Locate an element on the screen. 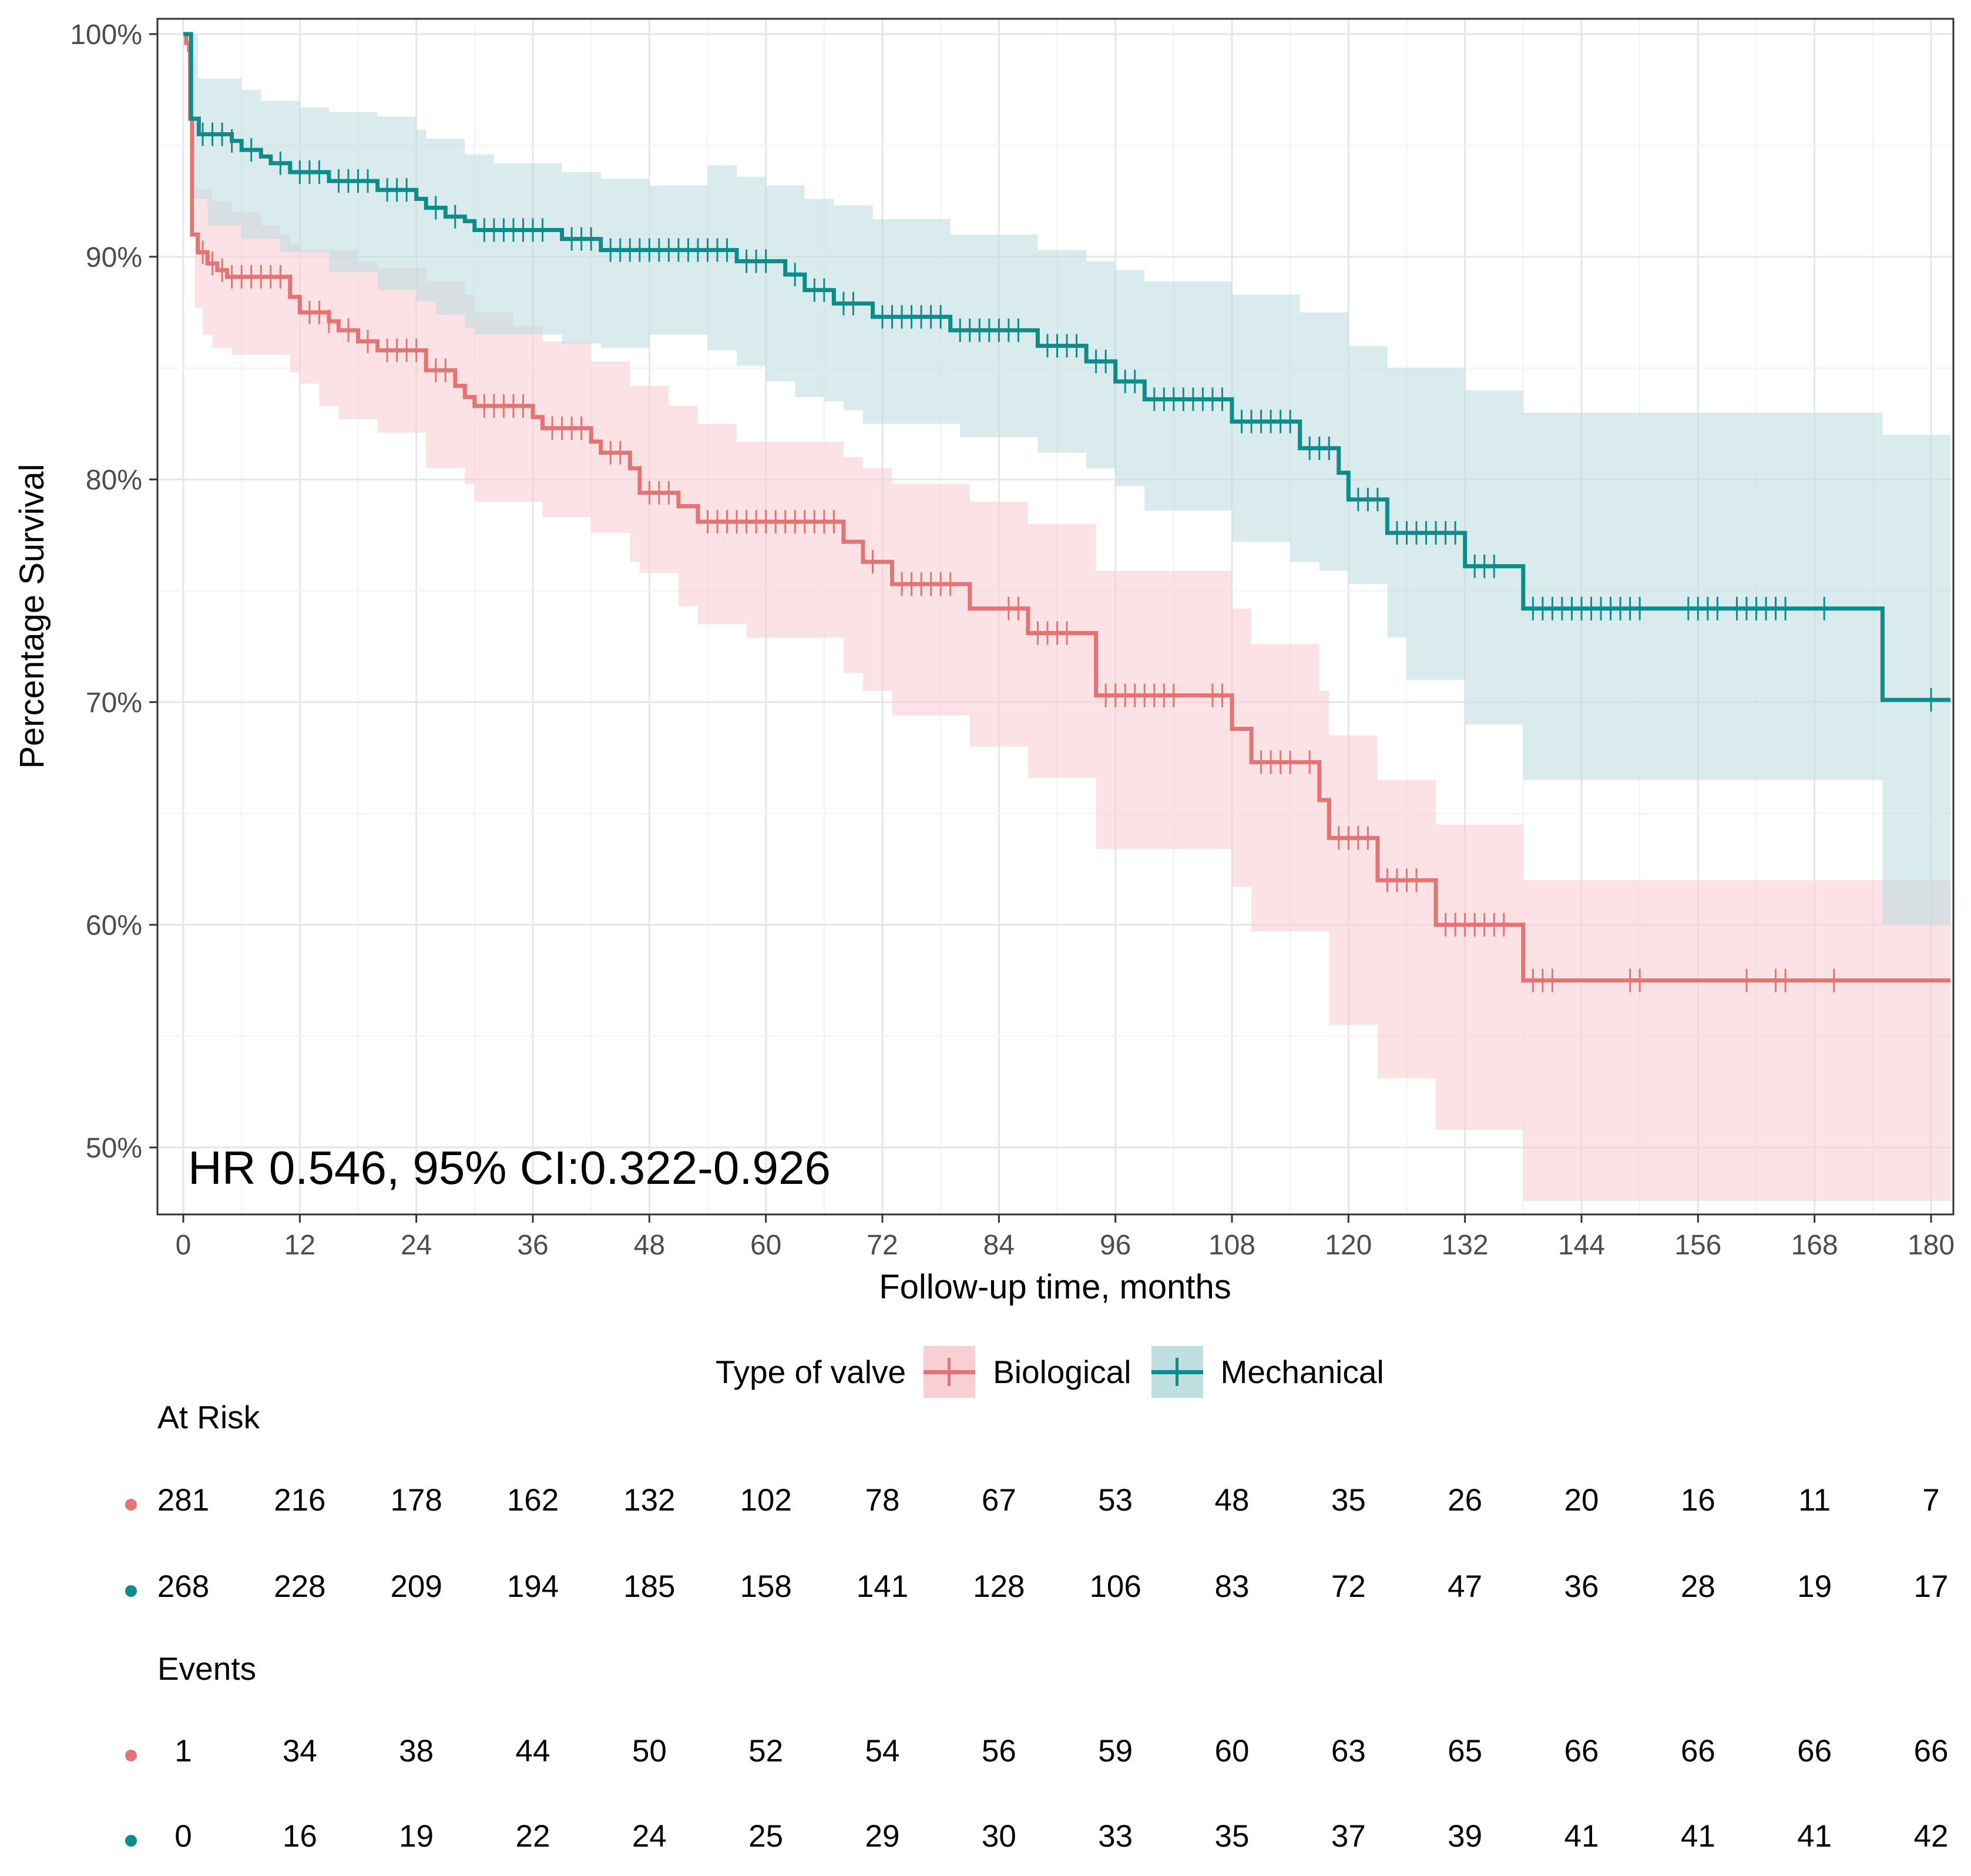  x-tick-label: 48 is located at coordinates (649, 1245).